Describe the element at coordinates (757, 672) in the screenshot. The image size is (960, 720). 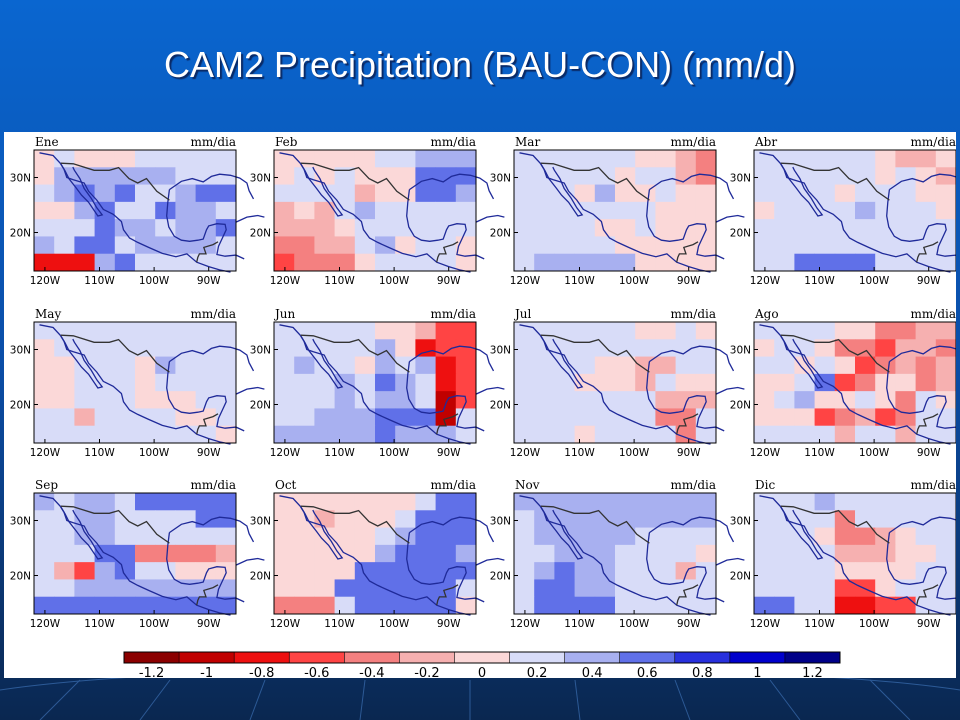
I see `colorbar-tick-label: 1` at that location.